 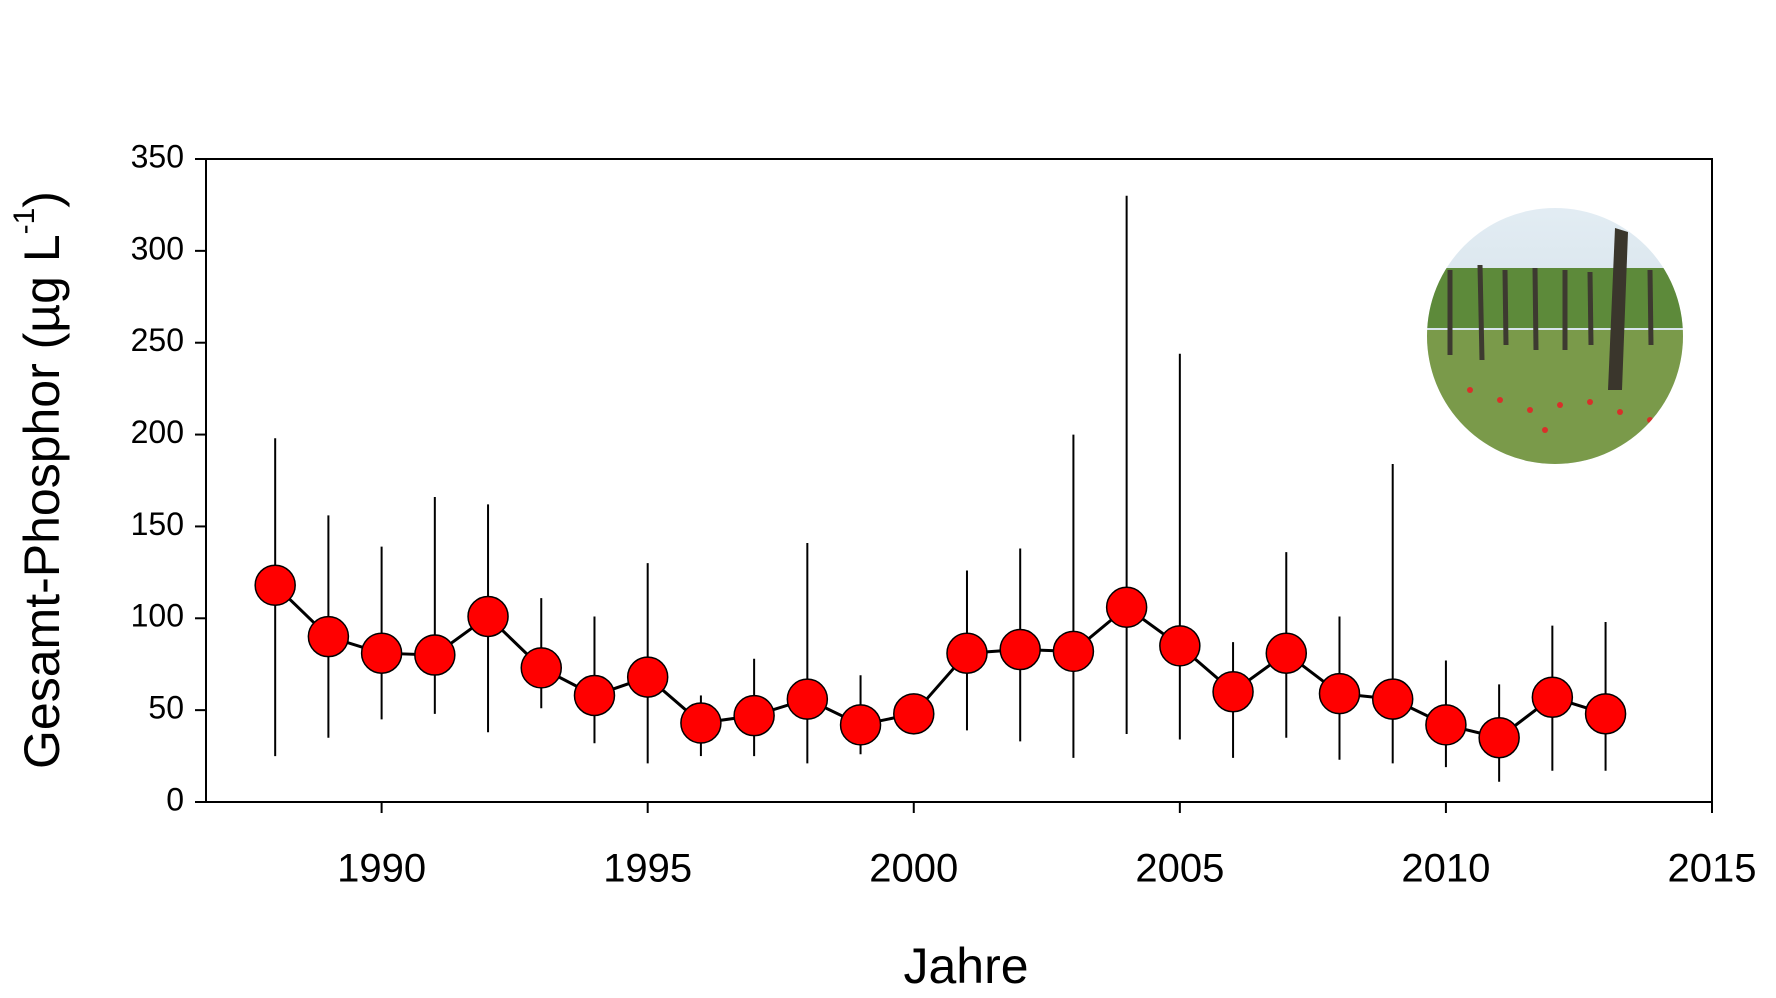 What do you see at coordinates (1445, 869) in the screenshot?
I see `x-tick-label: 2010` at bounding box center [1445, 869].